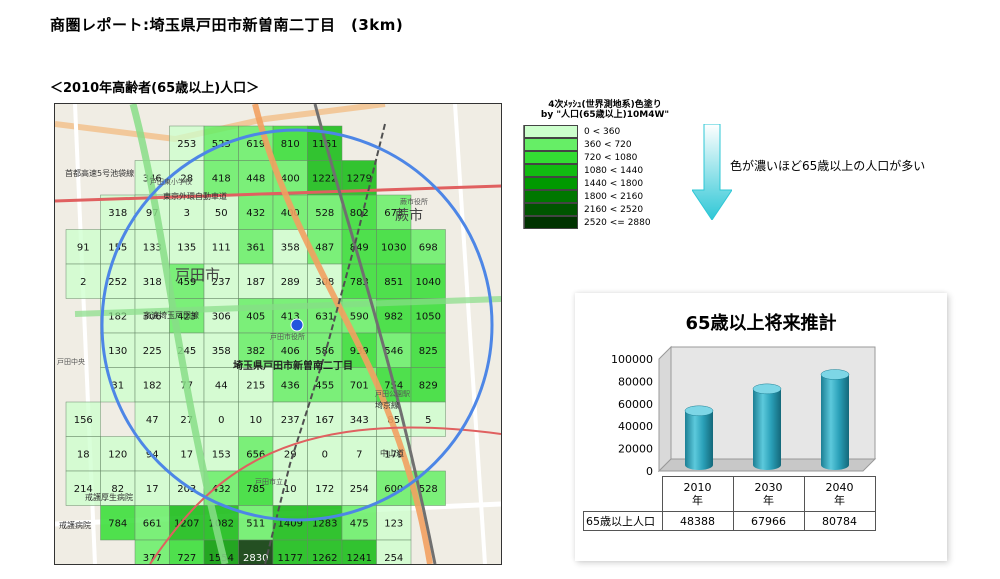 This screenshot has width=1000, height=579. Describe the element at coordinates (602, 131) in the screenshot. I see `legend-label: 0 < 360` at that location.